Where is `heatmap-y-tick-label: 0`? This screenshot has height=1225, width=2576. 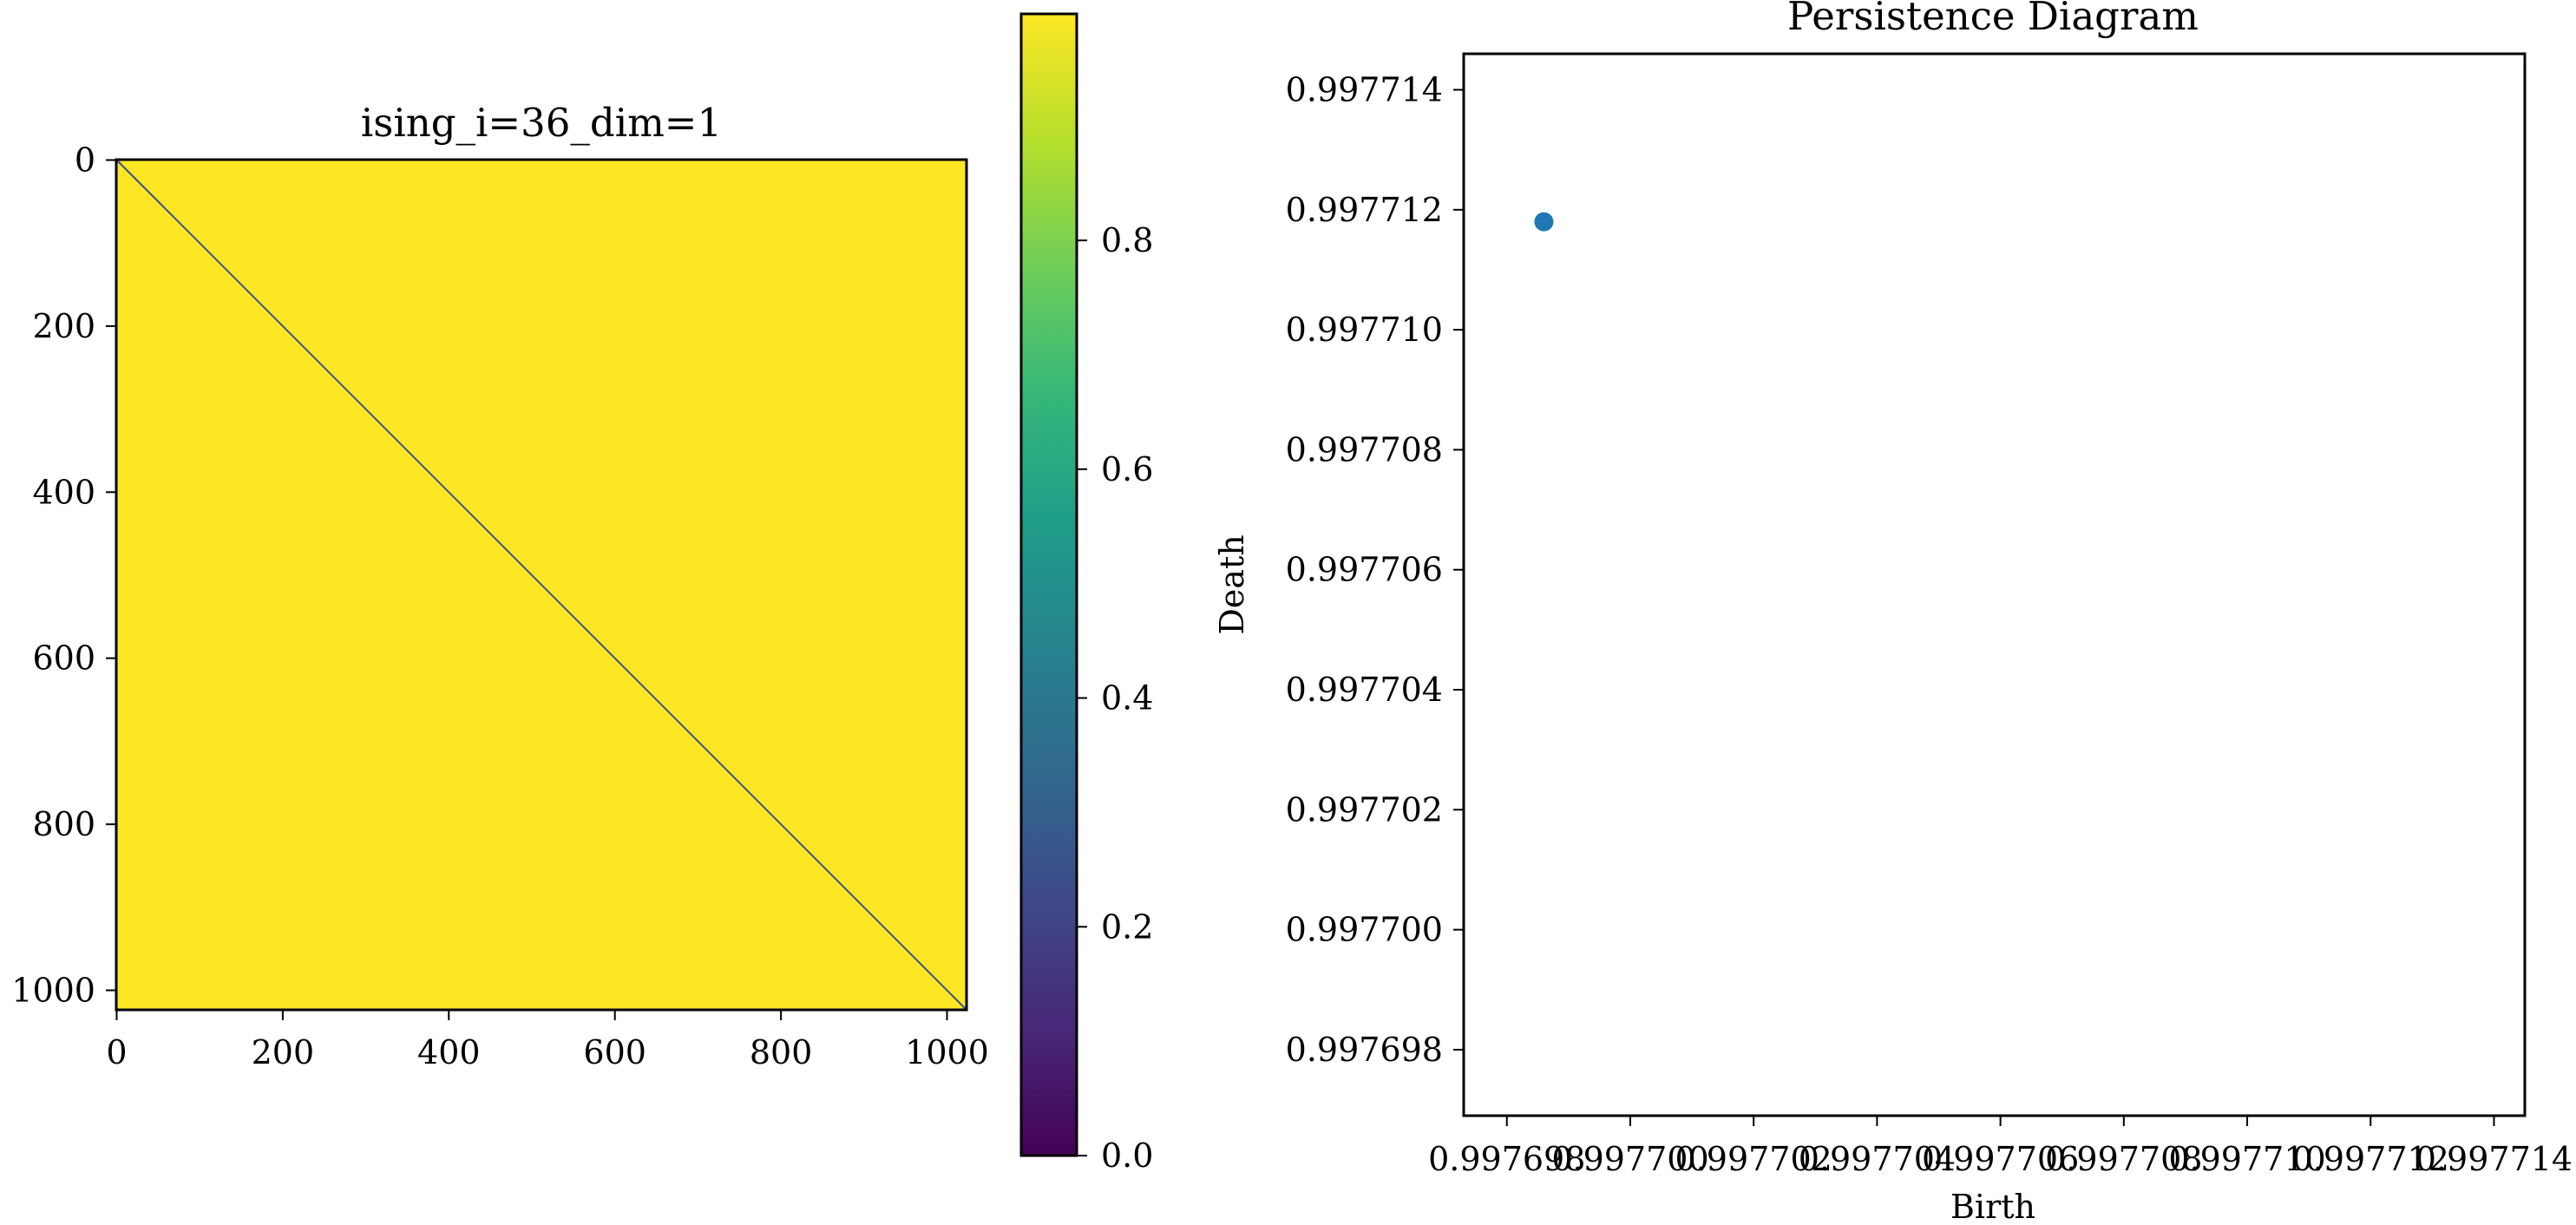 heatmap-y-tick-label: 0 is located at coordinates (85, 160).